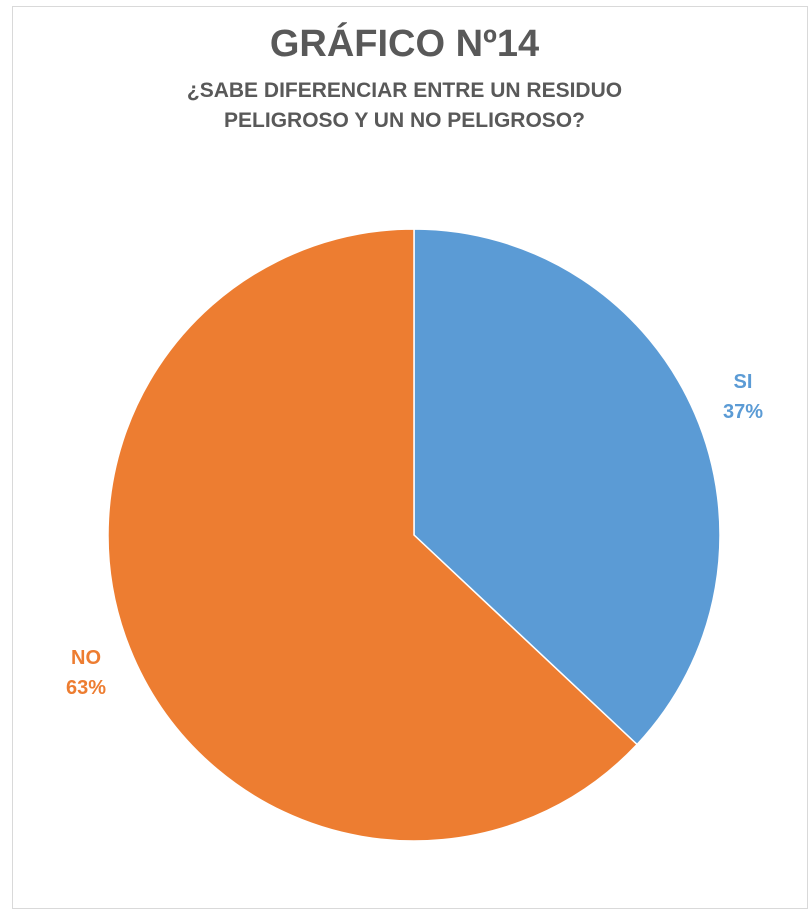  What do you see at coordinates (404, 44) in the screenshot?
I see `chart-title: GRÁFICO Nº14` at bounding box center [404, 44].